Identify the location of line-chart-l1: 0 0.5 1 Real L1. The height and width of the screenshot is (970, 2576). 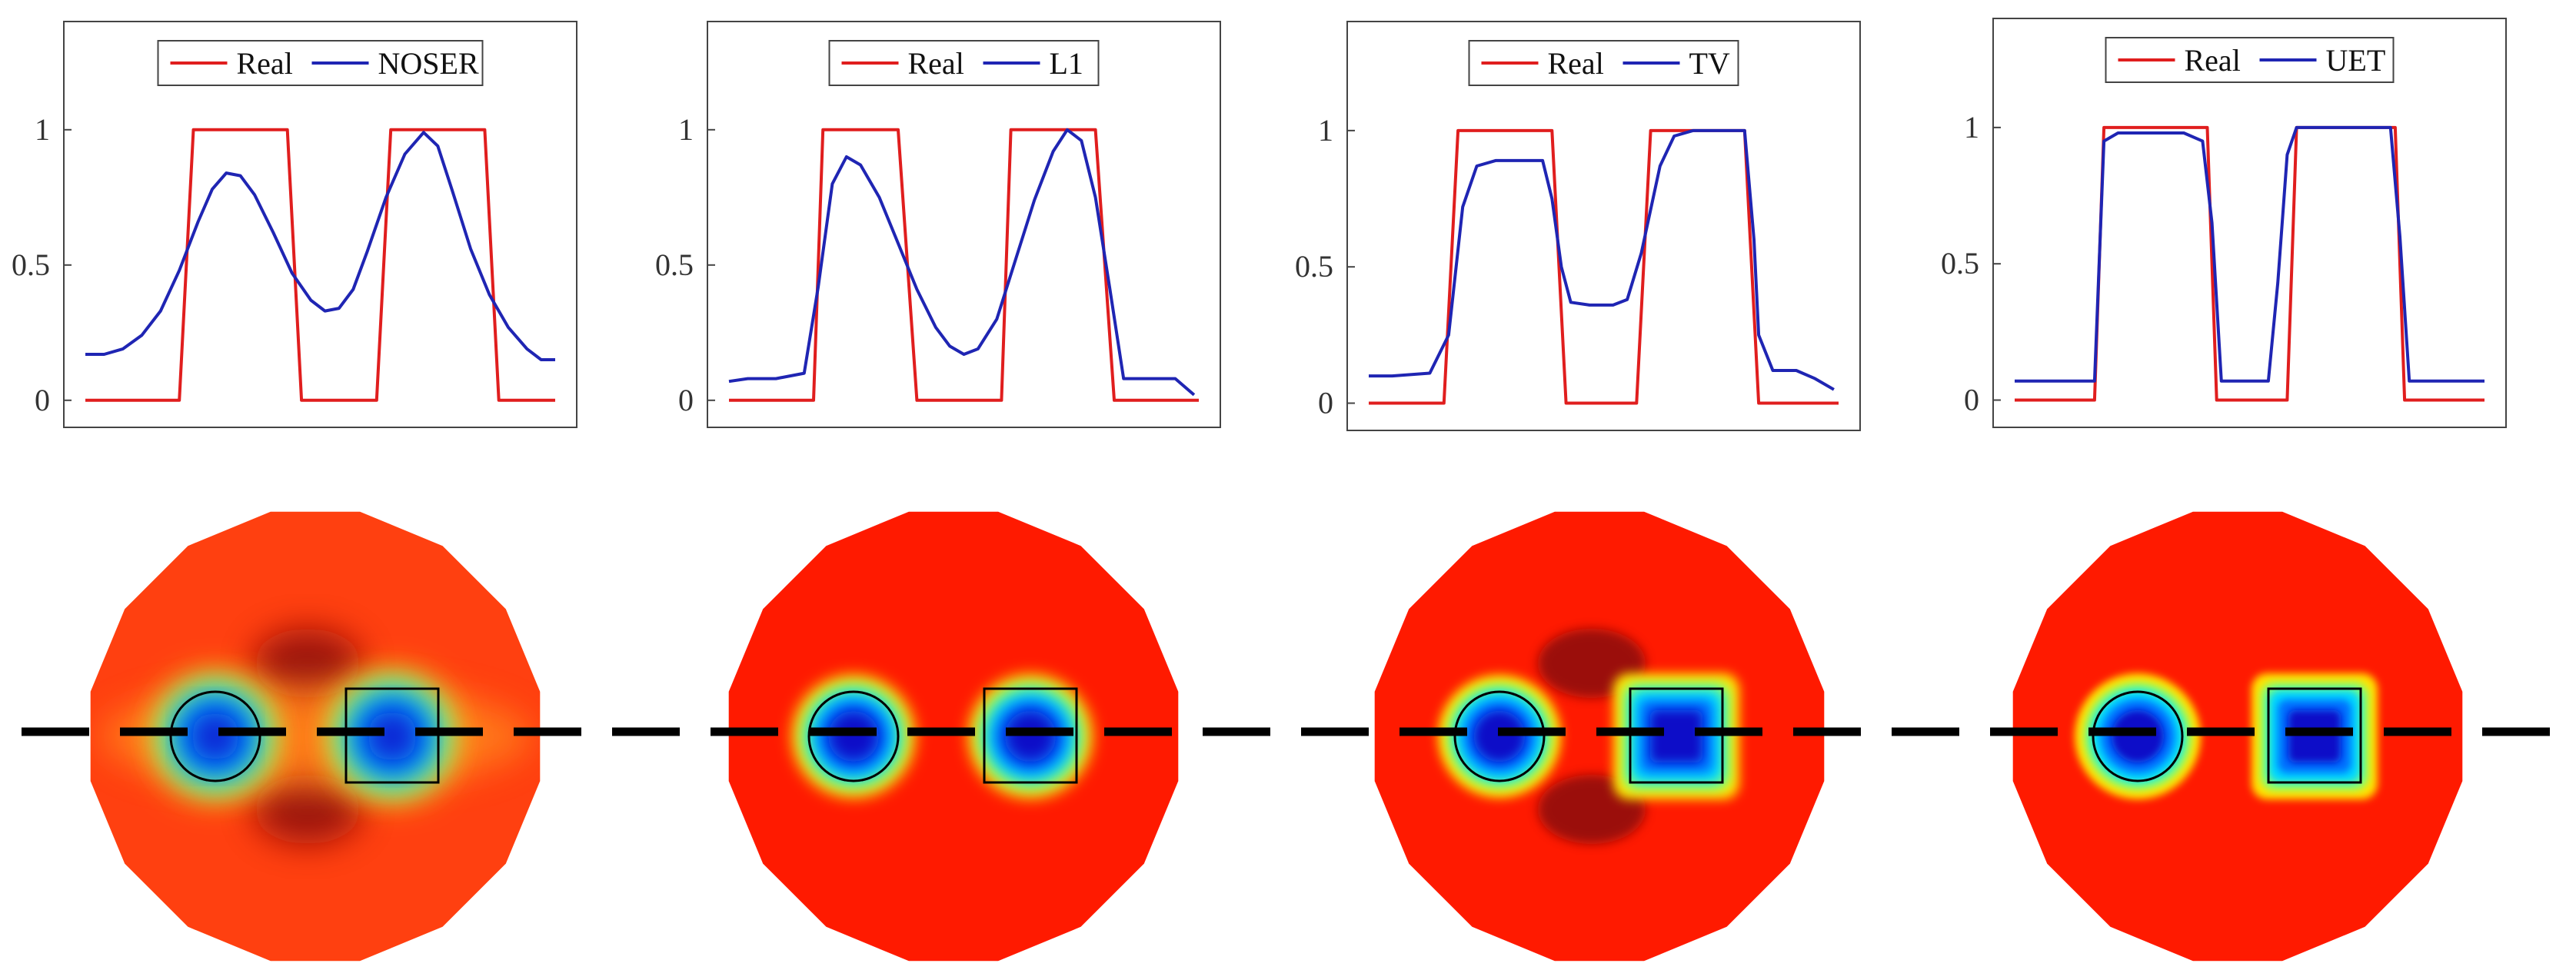
(938, 224).